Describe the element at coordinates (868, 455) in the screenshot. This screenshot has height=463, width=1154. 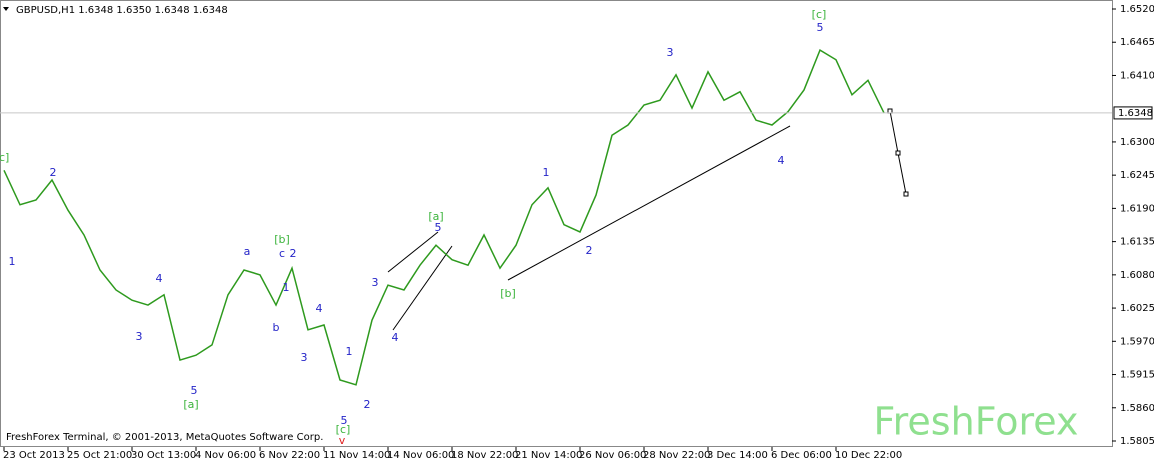
I see `x-tick-label: 10 Dec 22:00` at that location.